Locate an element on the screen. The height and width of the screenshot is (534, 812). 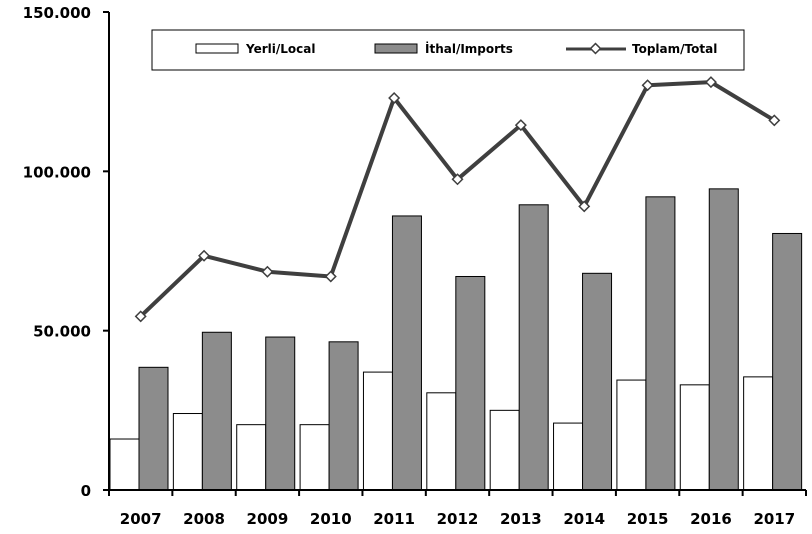
x-tick-label-2017: 2017 is located at coordinates (774, 519).